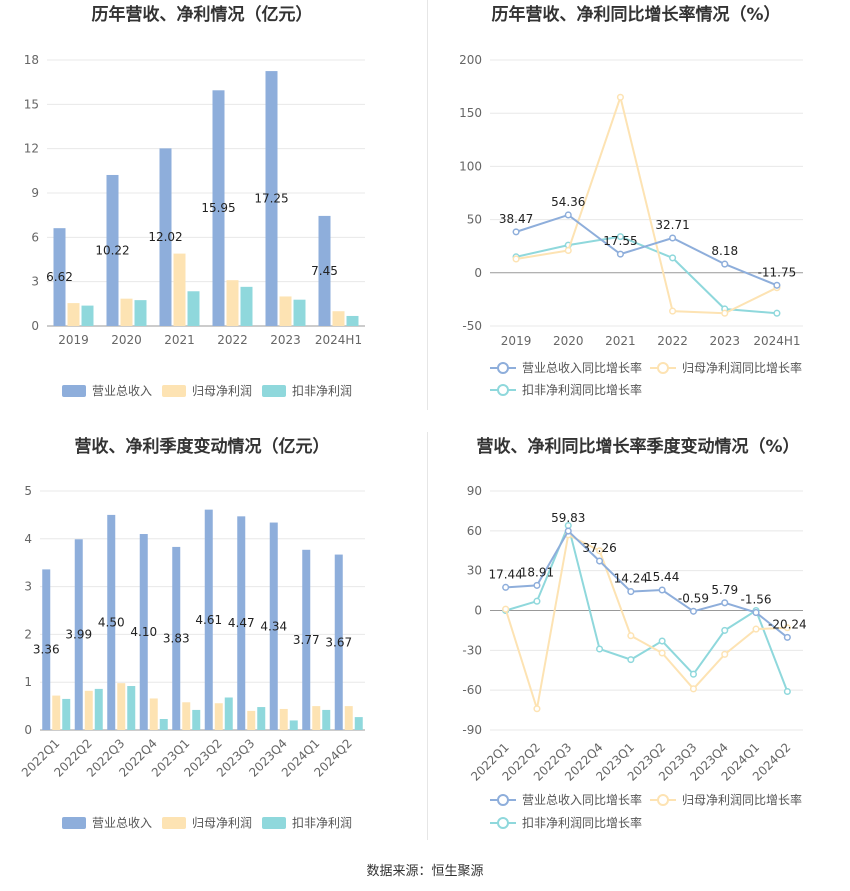  I want to click on data-label: 18.91, so click(537, 572).